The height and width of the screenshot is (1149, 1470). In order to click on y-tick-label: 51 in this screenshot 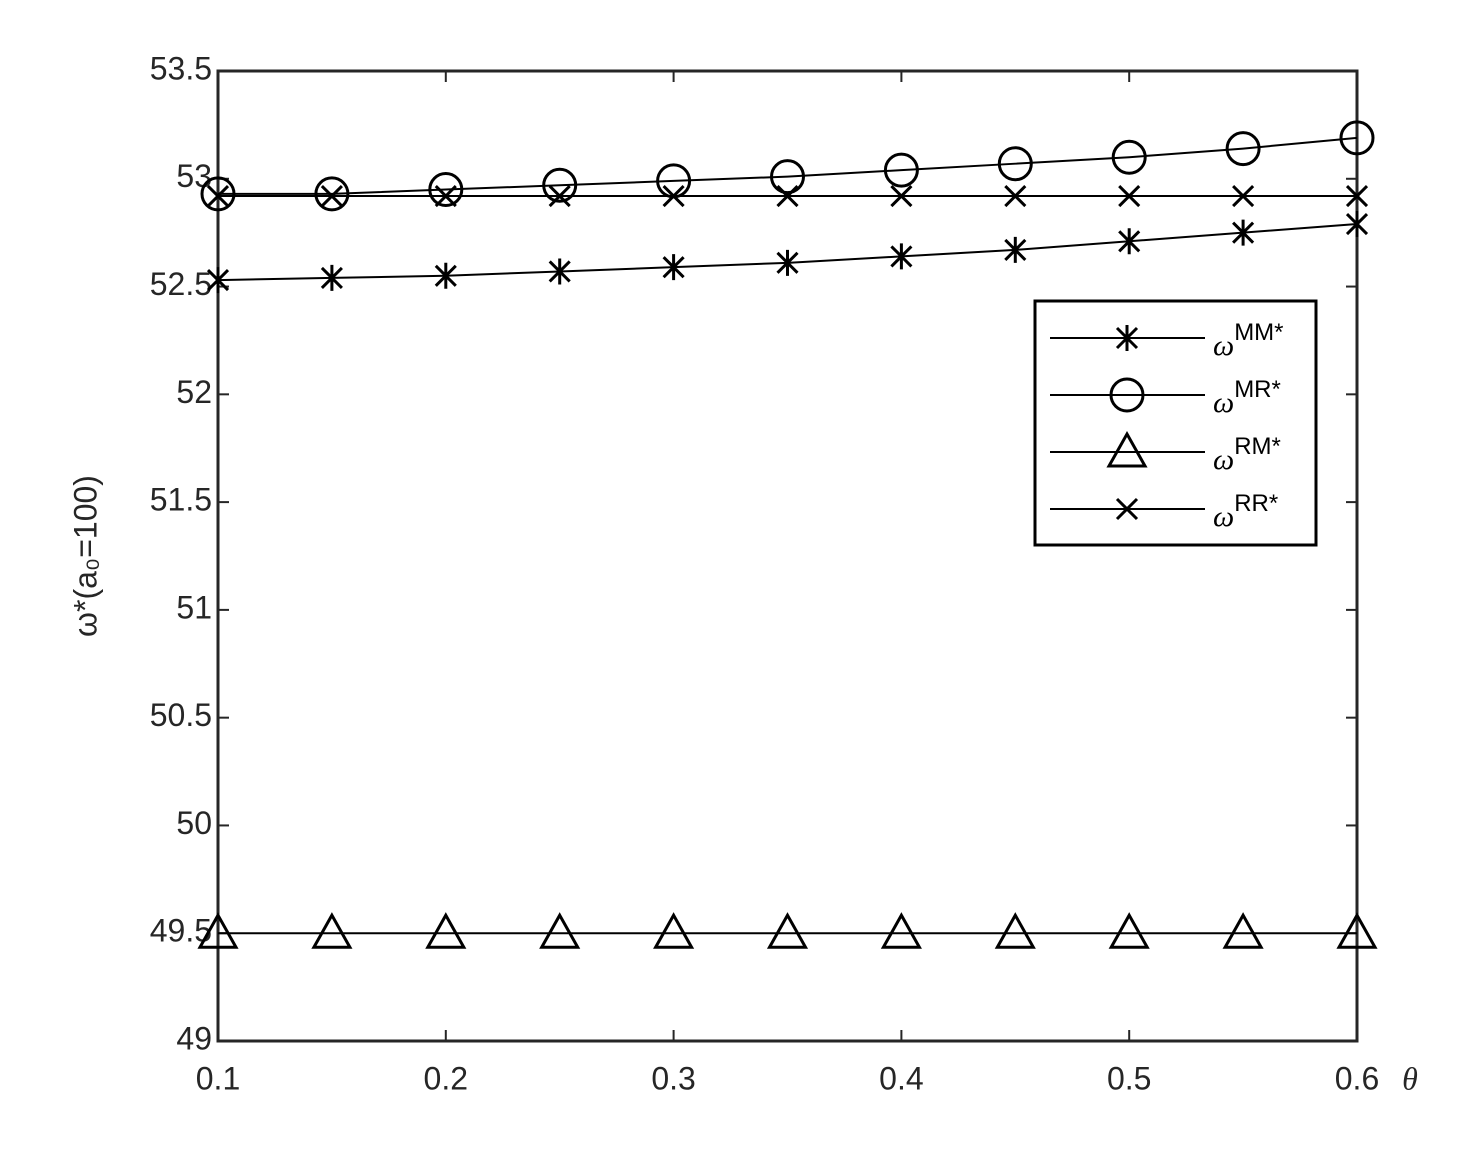, I will do `click(194, 607)`.